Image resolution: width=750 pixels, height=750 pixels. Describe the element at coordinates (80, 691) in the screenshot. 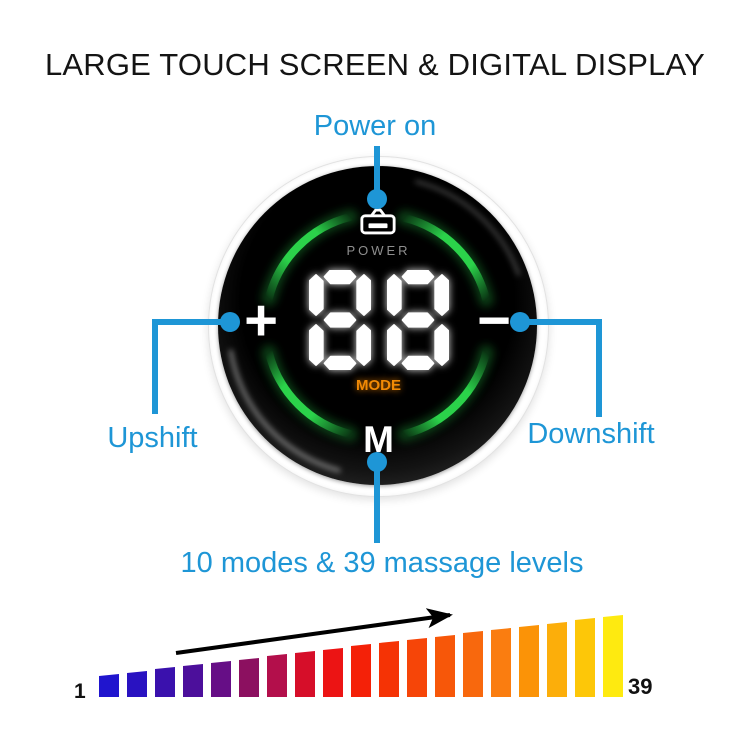

I see `level-start-label: 1` at that location.